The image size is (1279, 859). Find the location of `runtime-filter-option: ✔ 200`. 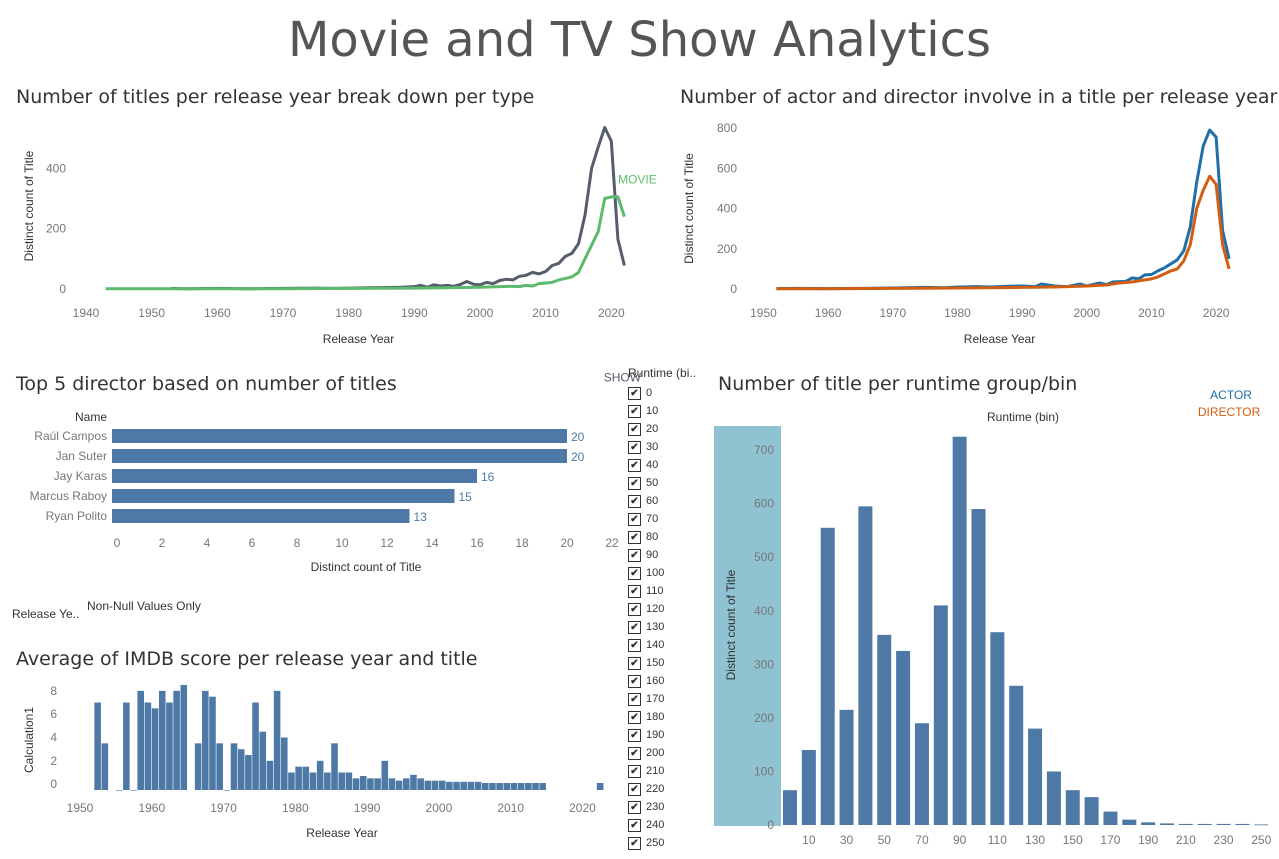

runtime-filter-option: ✔ 200 is located at coordinates (668, 753).